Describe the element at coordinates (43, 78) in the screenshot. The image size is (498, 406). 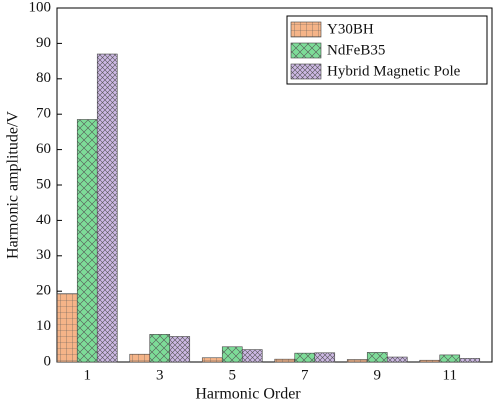
I see `y-tick-label: 80` at that location.